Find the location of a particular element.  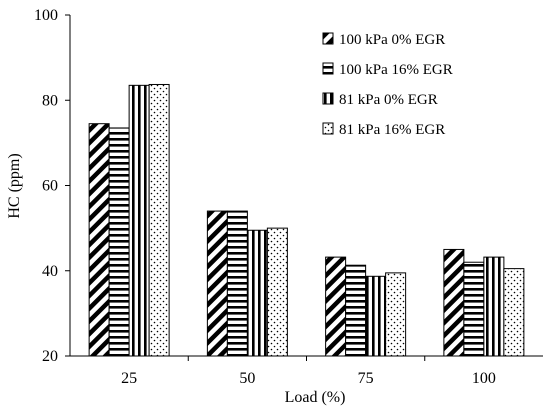

x-tick-label: 50 is located at coordinates (247, 378).